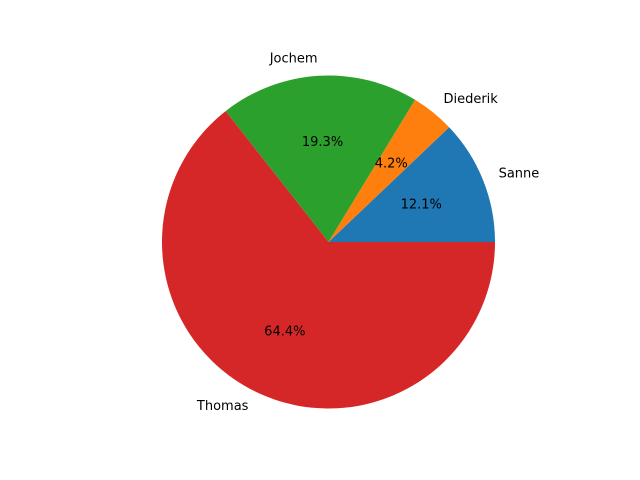  What do you see at coordinates (284, 331) in the screenshot?
I see `pie-percent-thomas: 64.4%` at bounding box center [284, 331].